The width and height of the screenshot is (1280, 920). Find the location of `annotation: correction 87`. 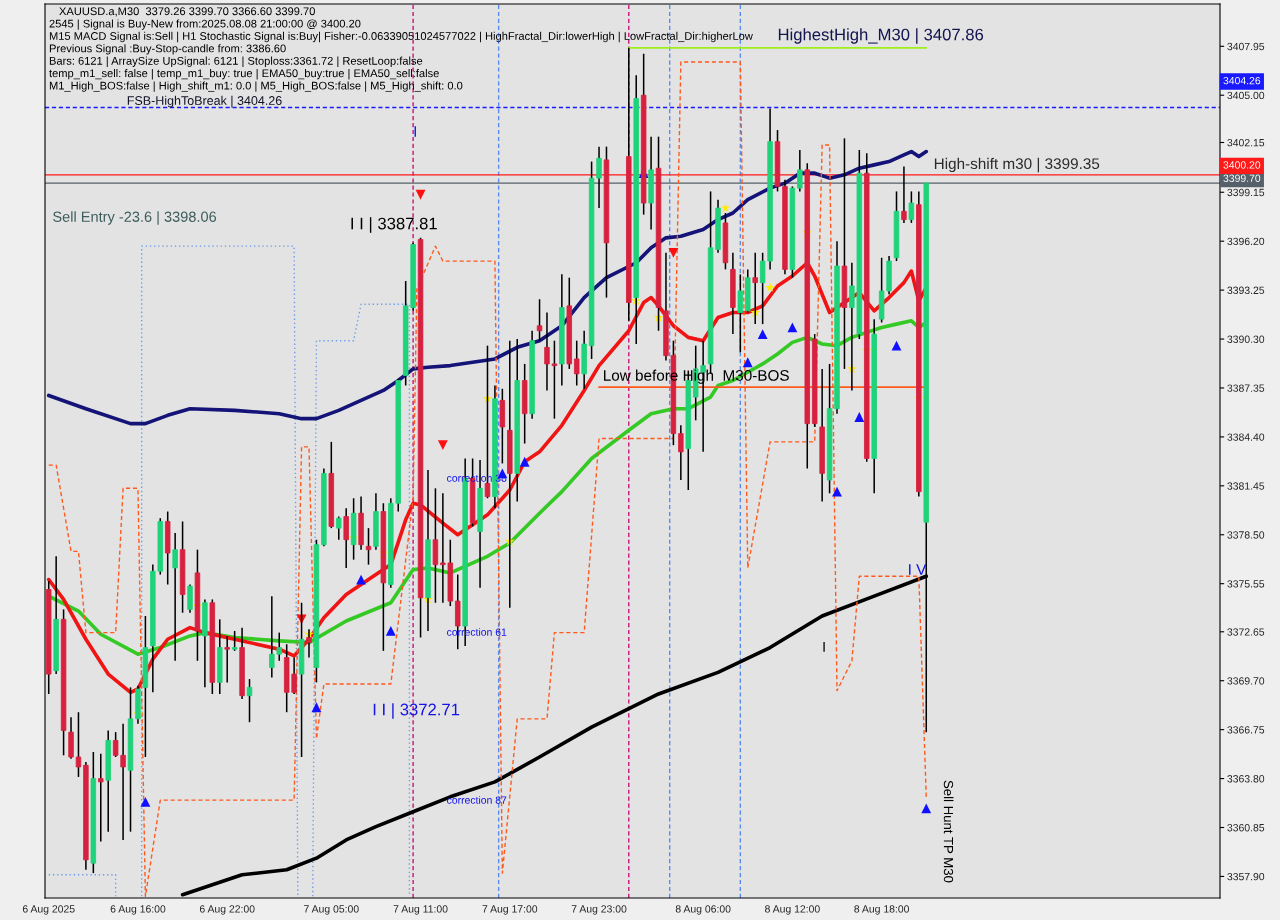

annotation: correction 87 is located at coordinates (477, 800).